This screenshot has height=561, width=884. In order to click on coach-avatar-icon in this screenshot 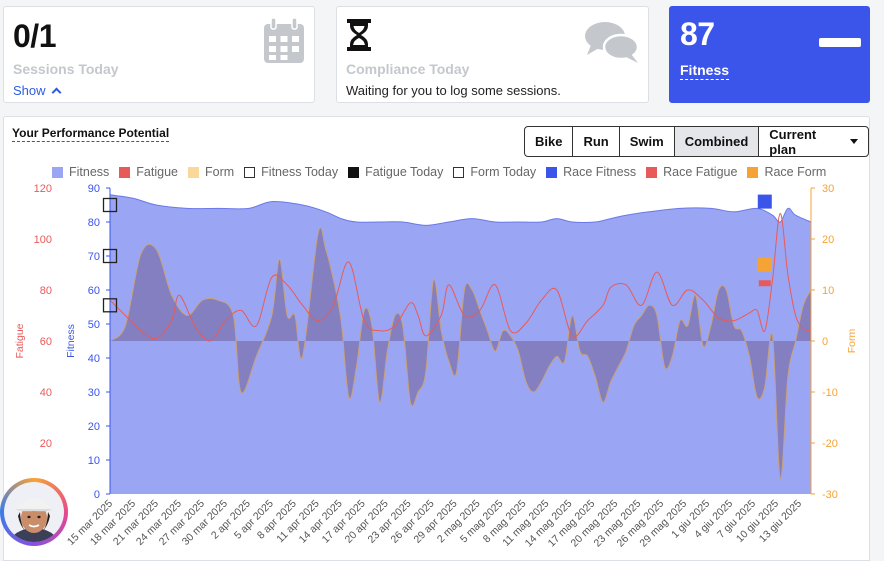, I will do `click(34, 512)`.